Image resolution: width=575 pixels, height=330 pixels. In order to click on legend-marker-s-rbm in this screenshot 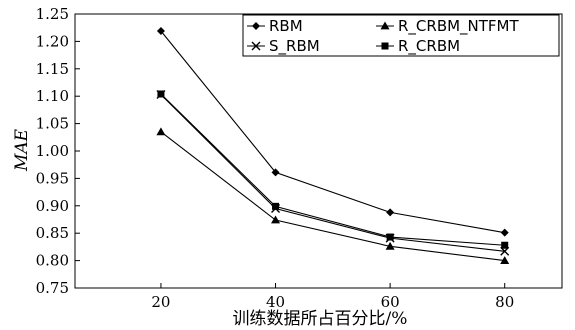, I will do `click(256, 46)`.